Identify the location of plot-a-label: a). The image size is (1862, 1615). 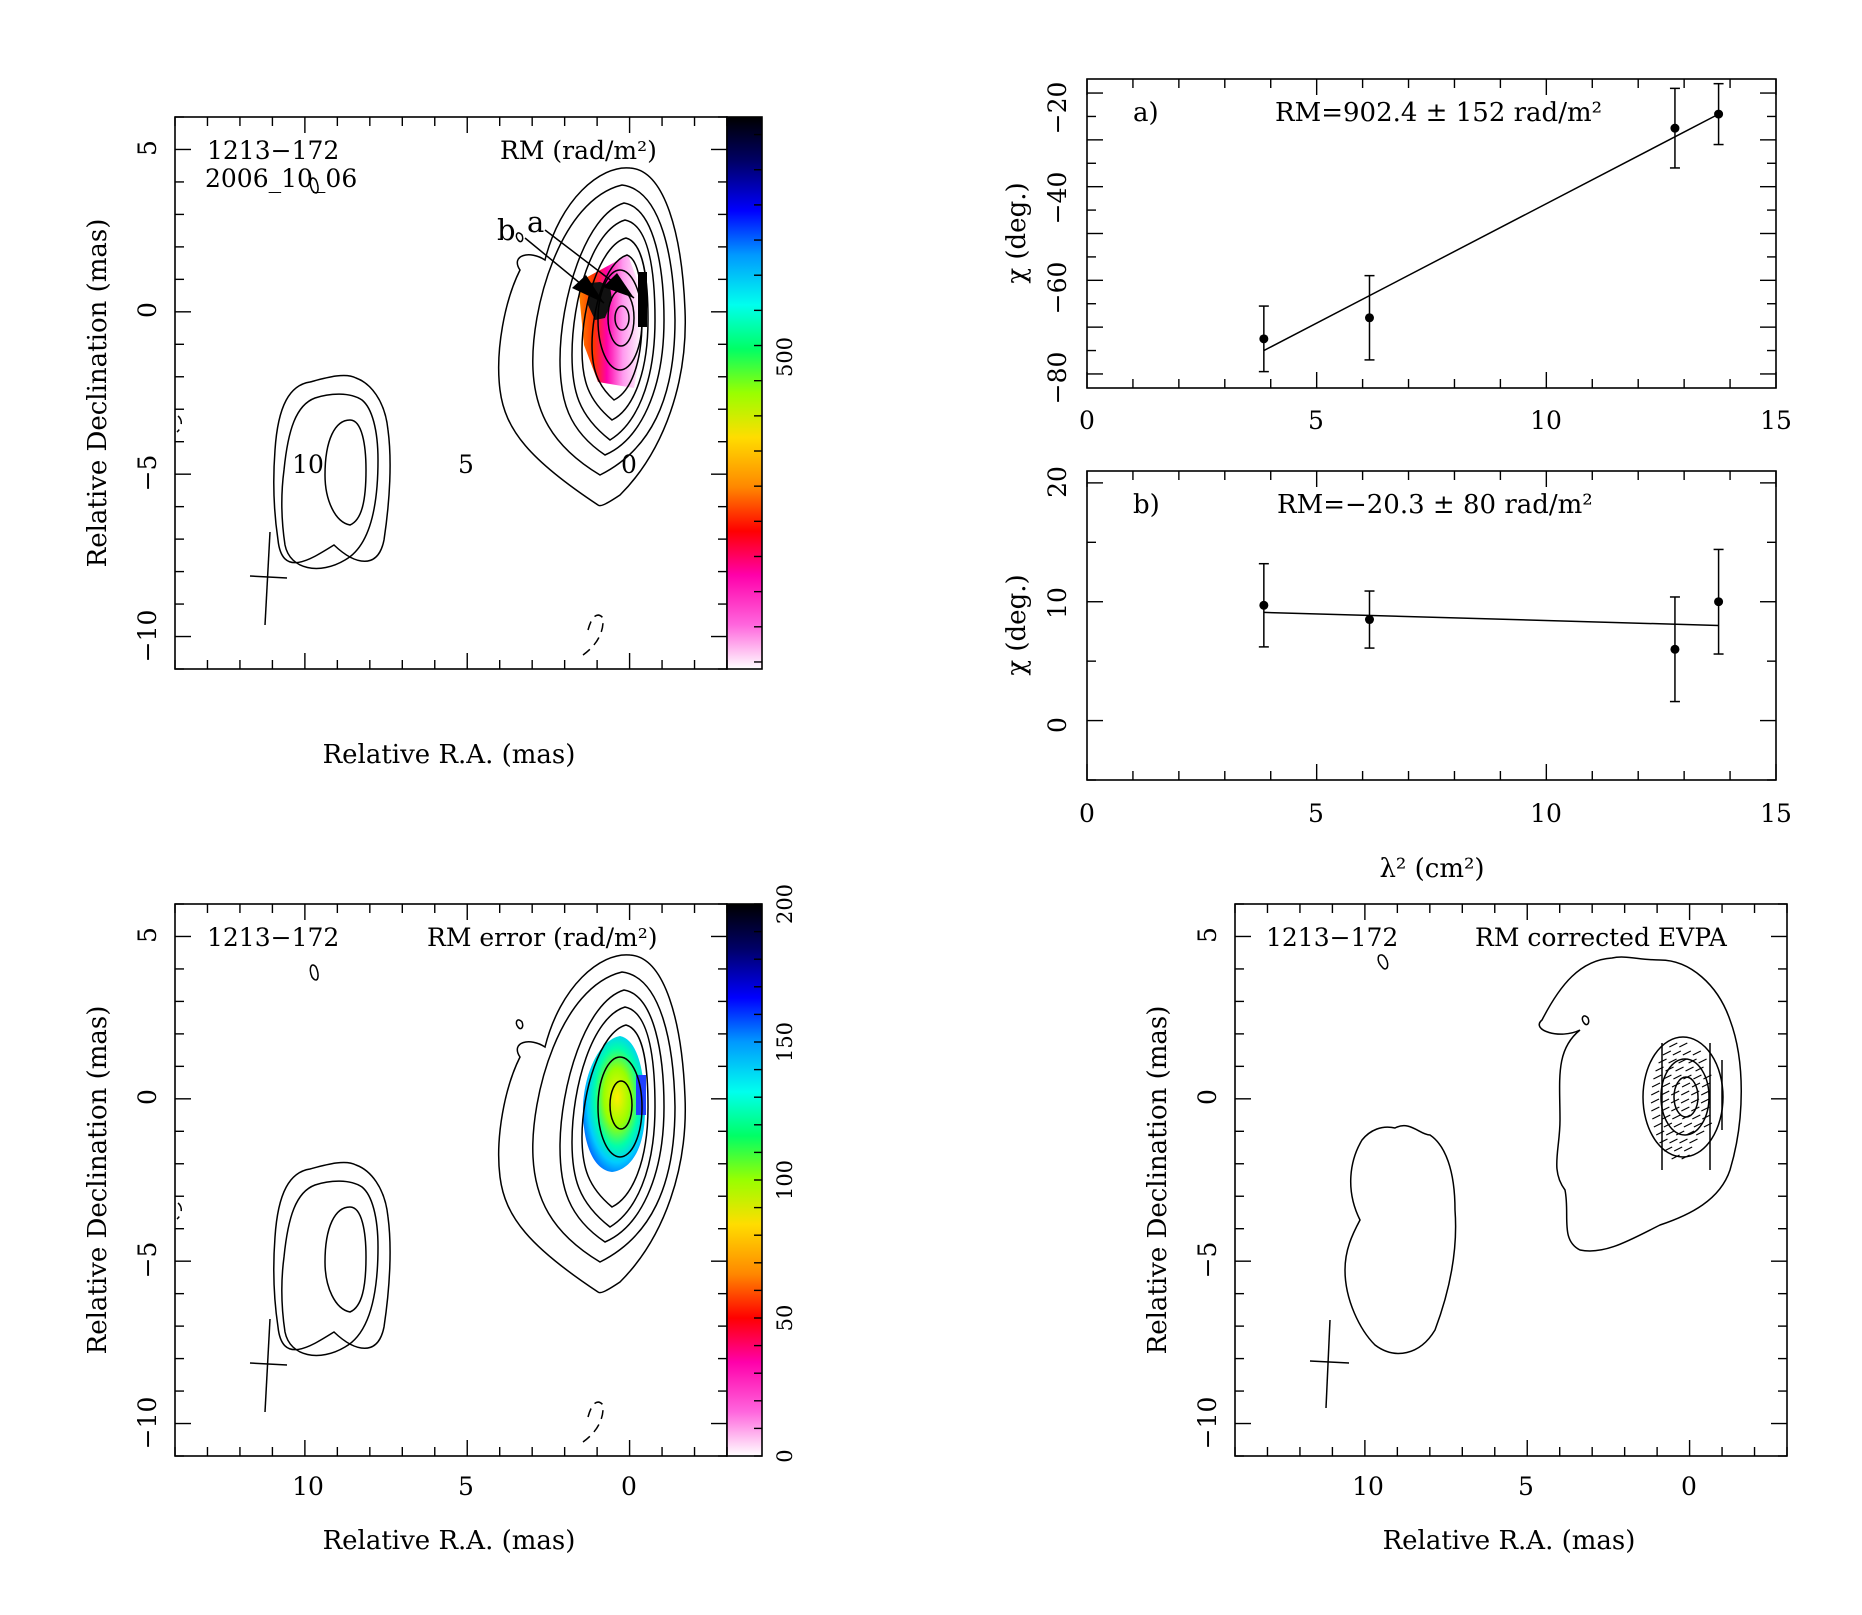
(1146, 113).